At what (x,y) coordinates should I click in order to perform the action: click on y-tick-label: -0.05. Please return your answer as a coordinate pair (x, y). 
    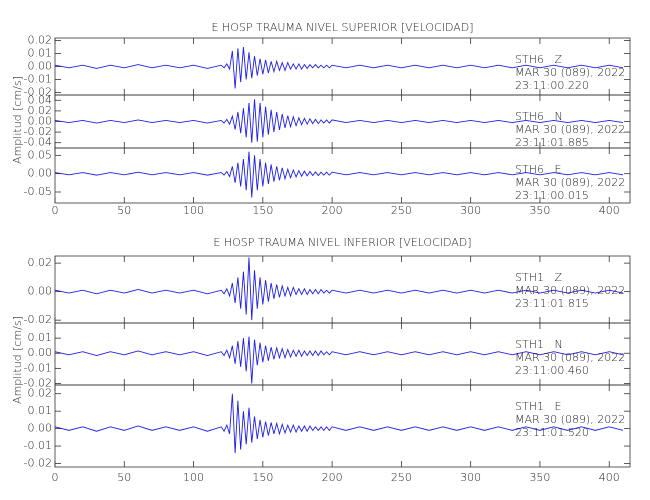
    Looking at the image, I should click on (38, 191).